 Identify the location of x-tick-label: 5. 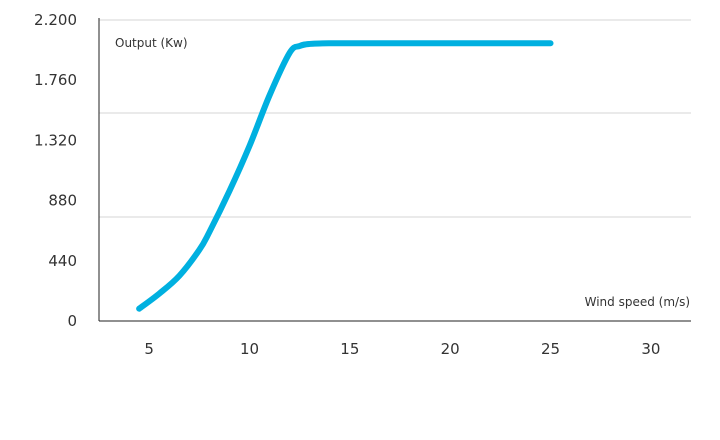
(149, 349).